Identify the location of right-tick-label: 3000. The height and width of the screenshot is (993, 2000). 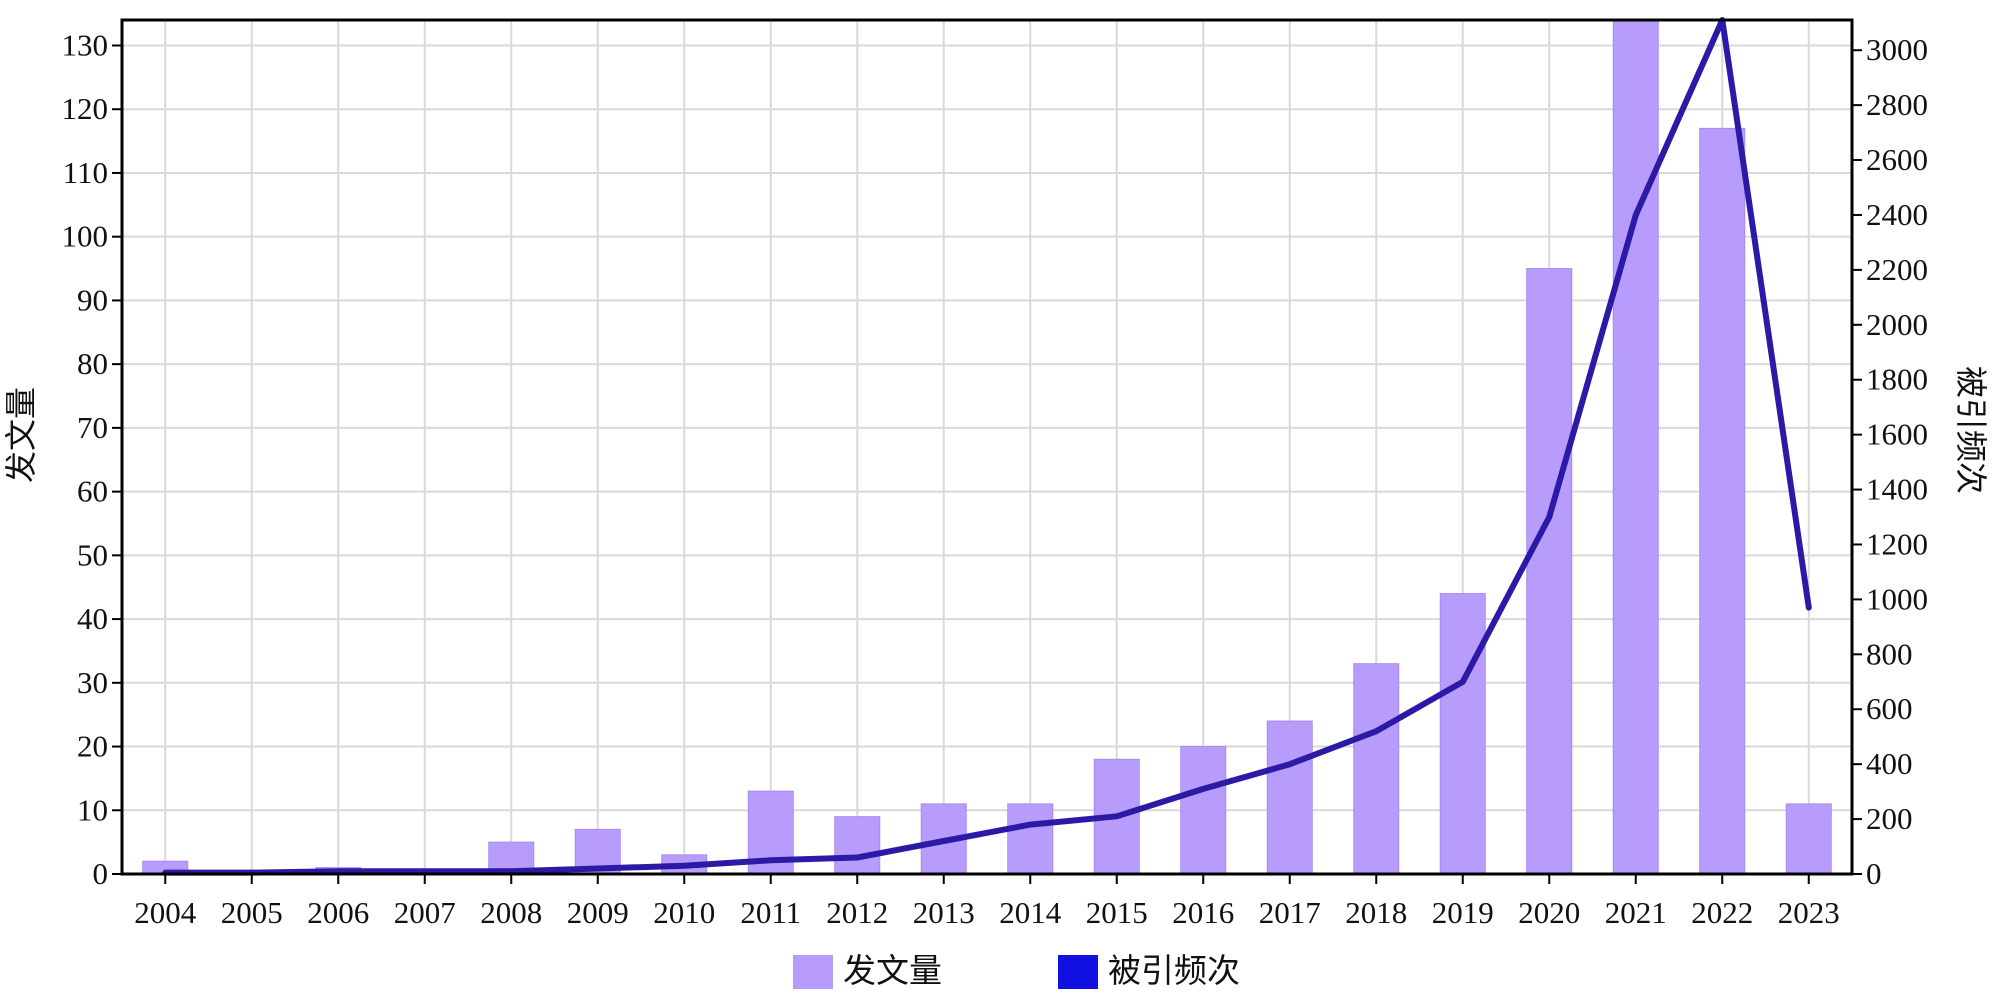
(1897, 49).